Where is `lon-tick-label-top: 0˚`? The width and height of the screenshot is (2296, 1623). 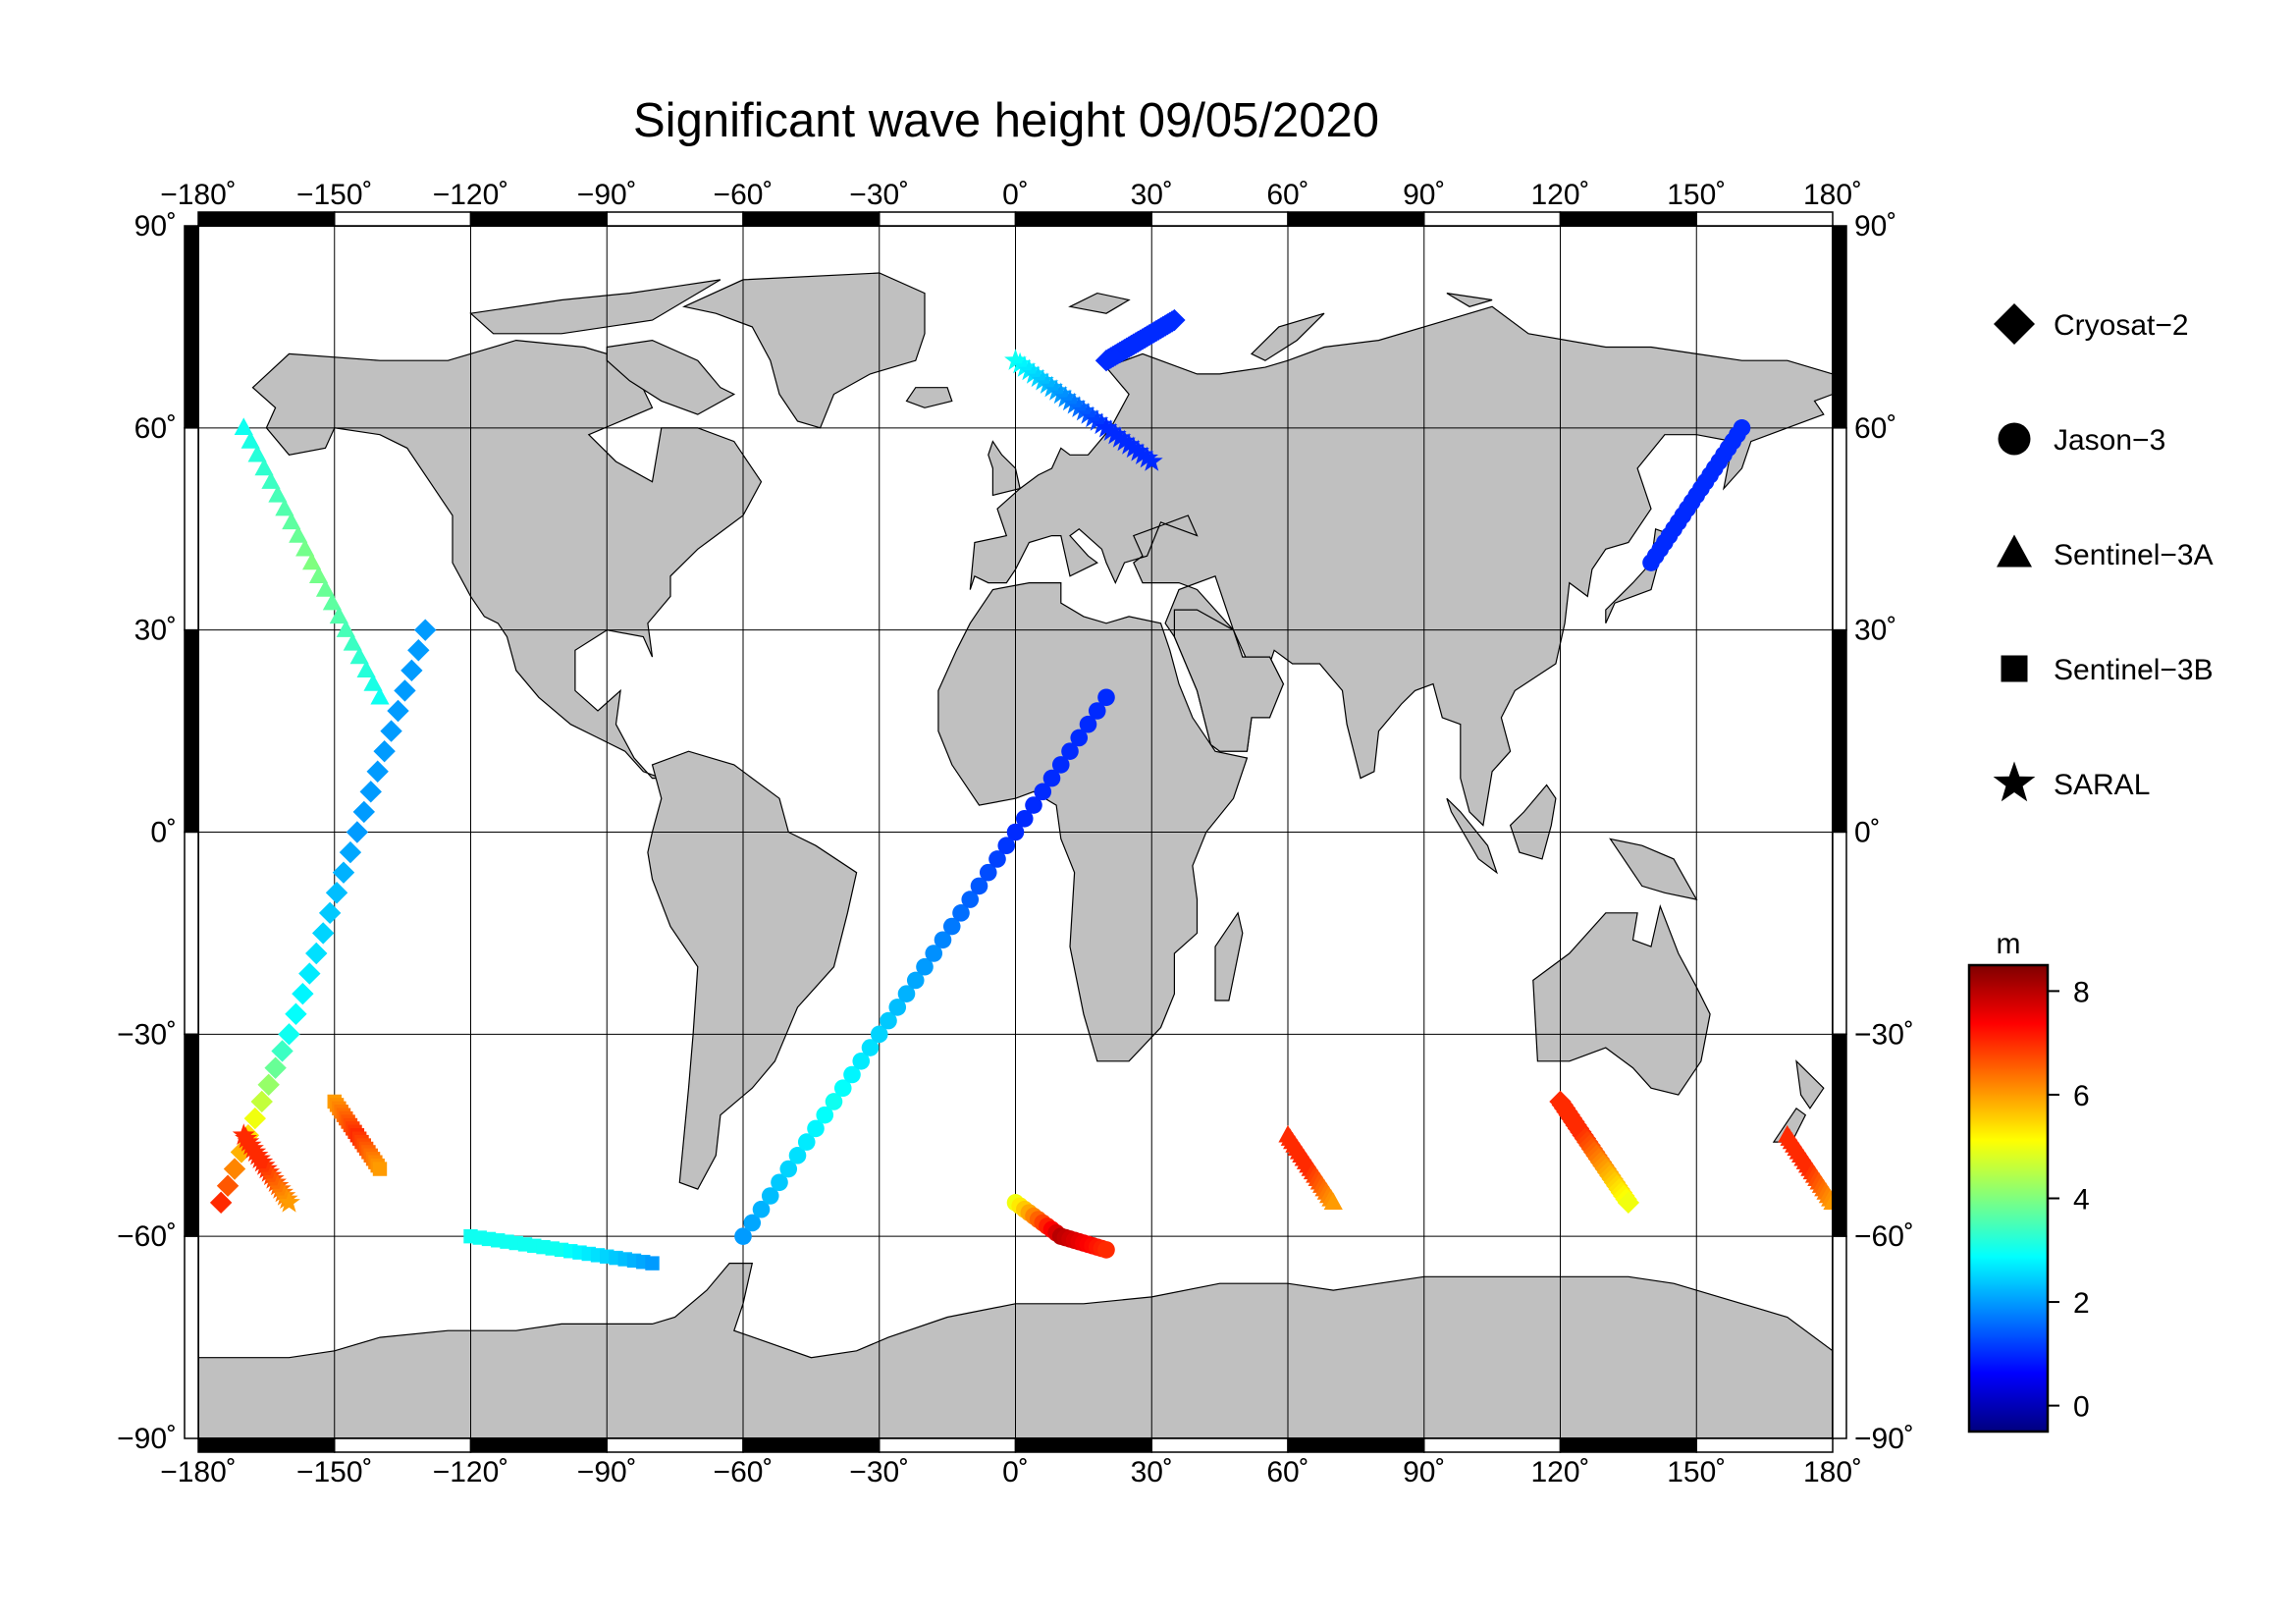 lon-tick-label-top: 0˚ is located at coordinates (1015, 195).